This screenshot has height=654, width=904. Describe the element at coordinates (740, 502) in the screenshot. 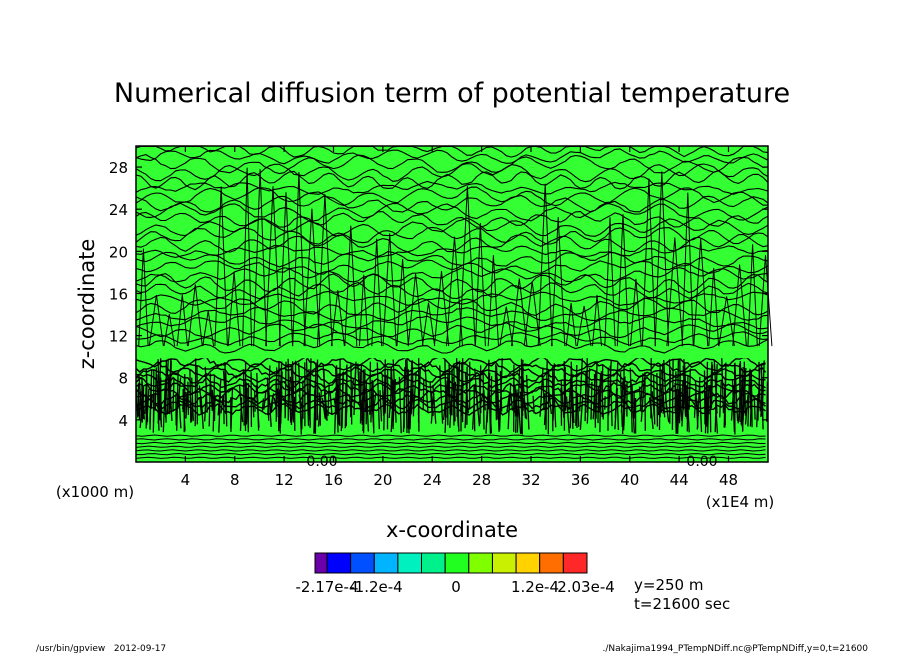

I see `x-unit-label: (x1E4 m)` at that location.